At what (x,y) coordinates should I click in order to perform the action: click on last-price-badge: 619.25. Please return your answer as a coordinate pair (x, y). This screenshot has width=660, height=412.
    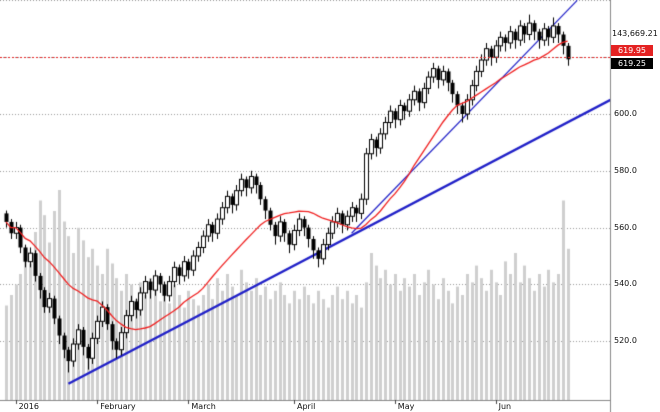
    Looking at the image, I should click on (632, 63).